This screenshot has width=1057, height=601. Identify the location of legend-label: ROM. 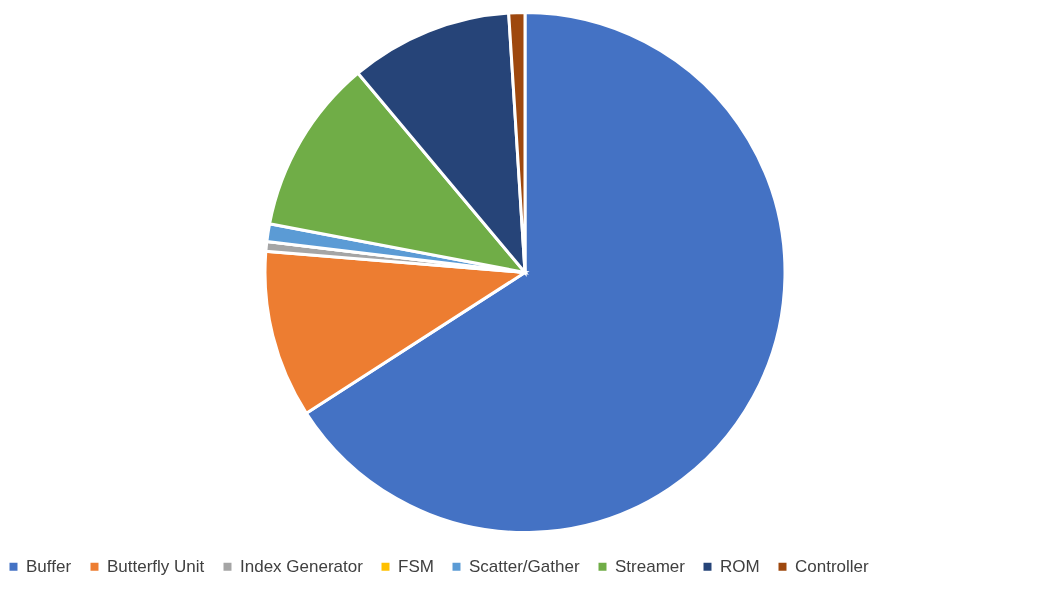
(740, 566).